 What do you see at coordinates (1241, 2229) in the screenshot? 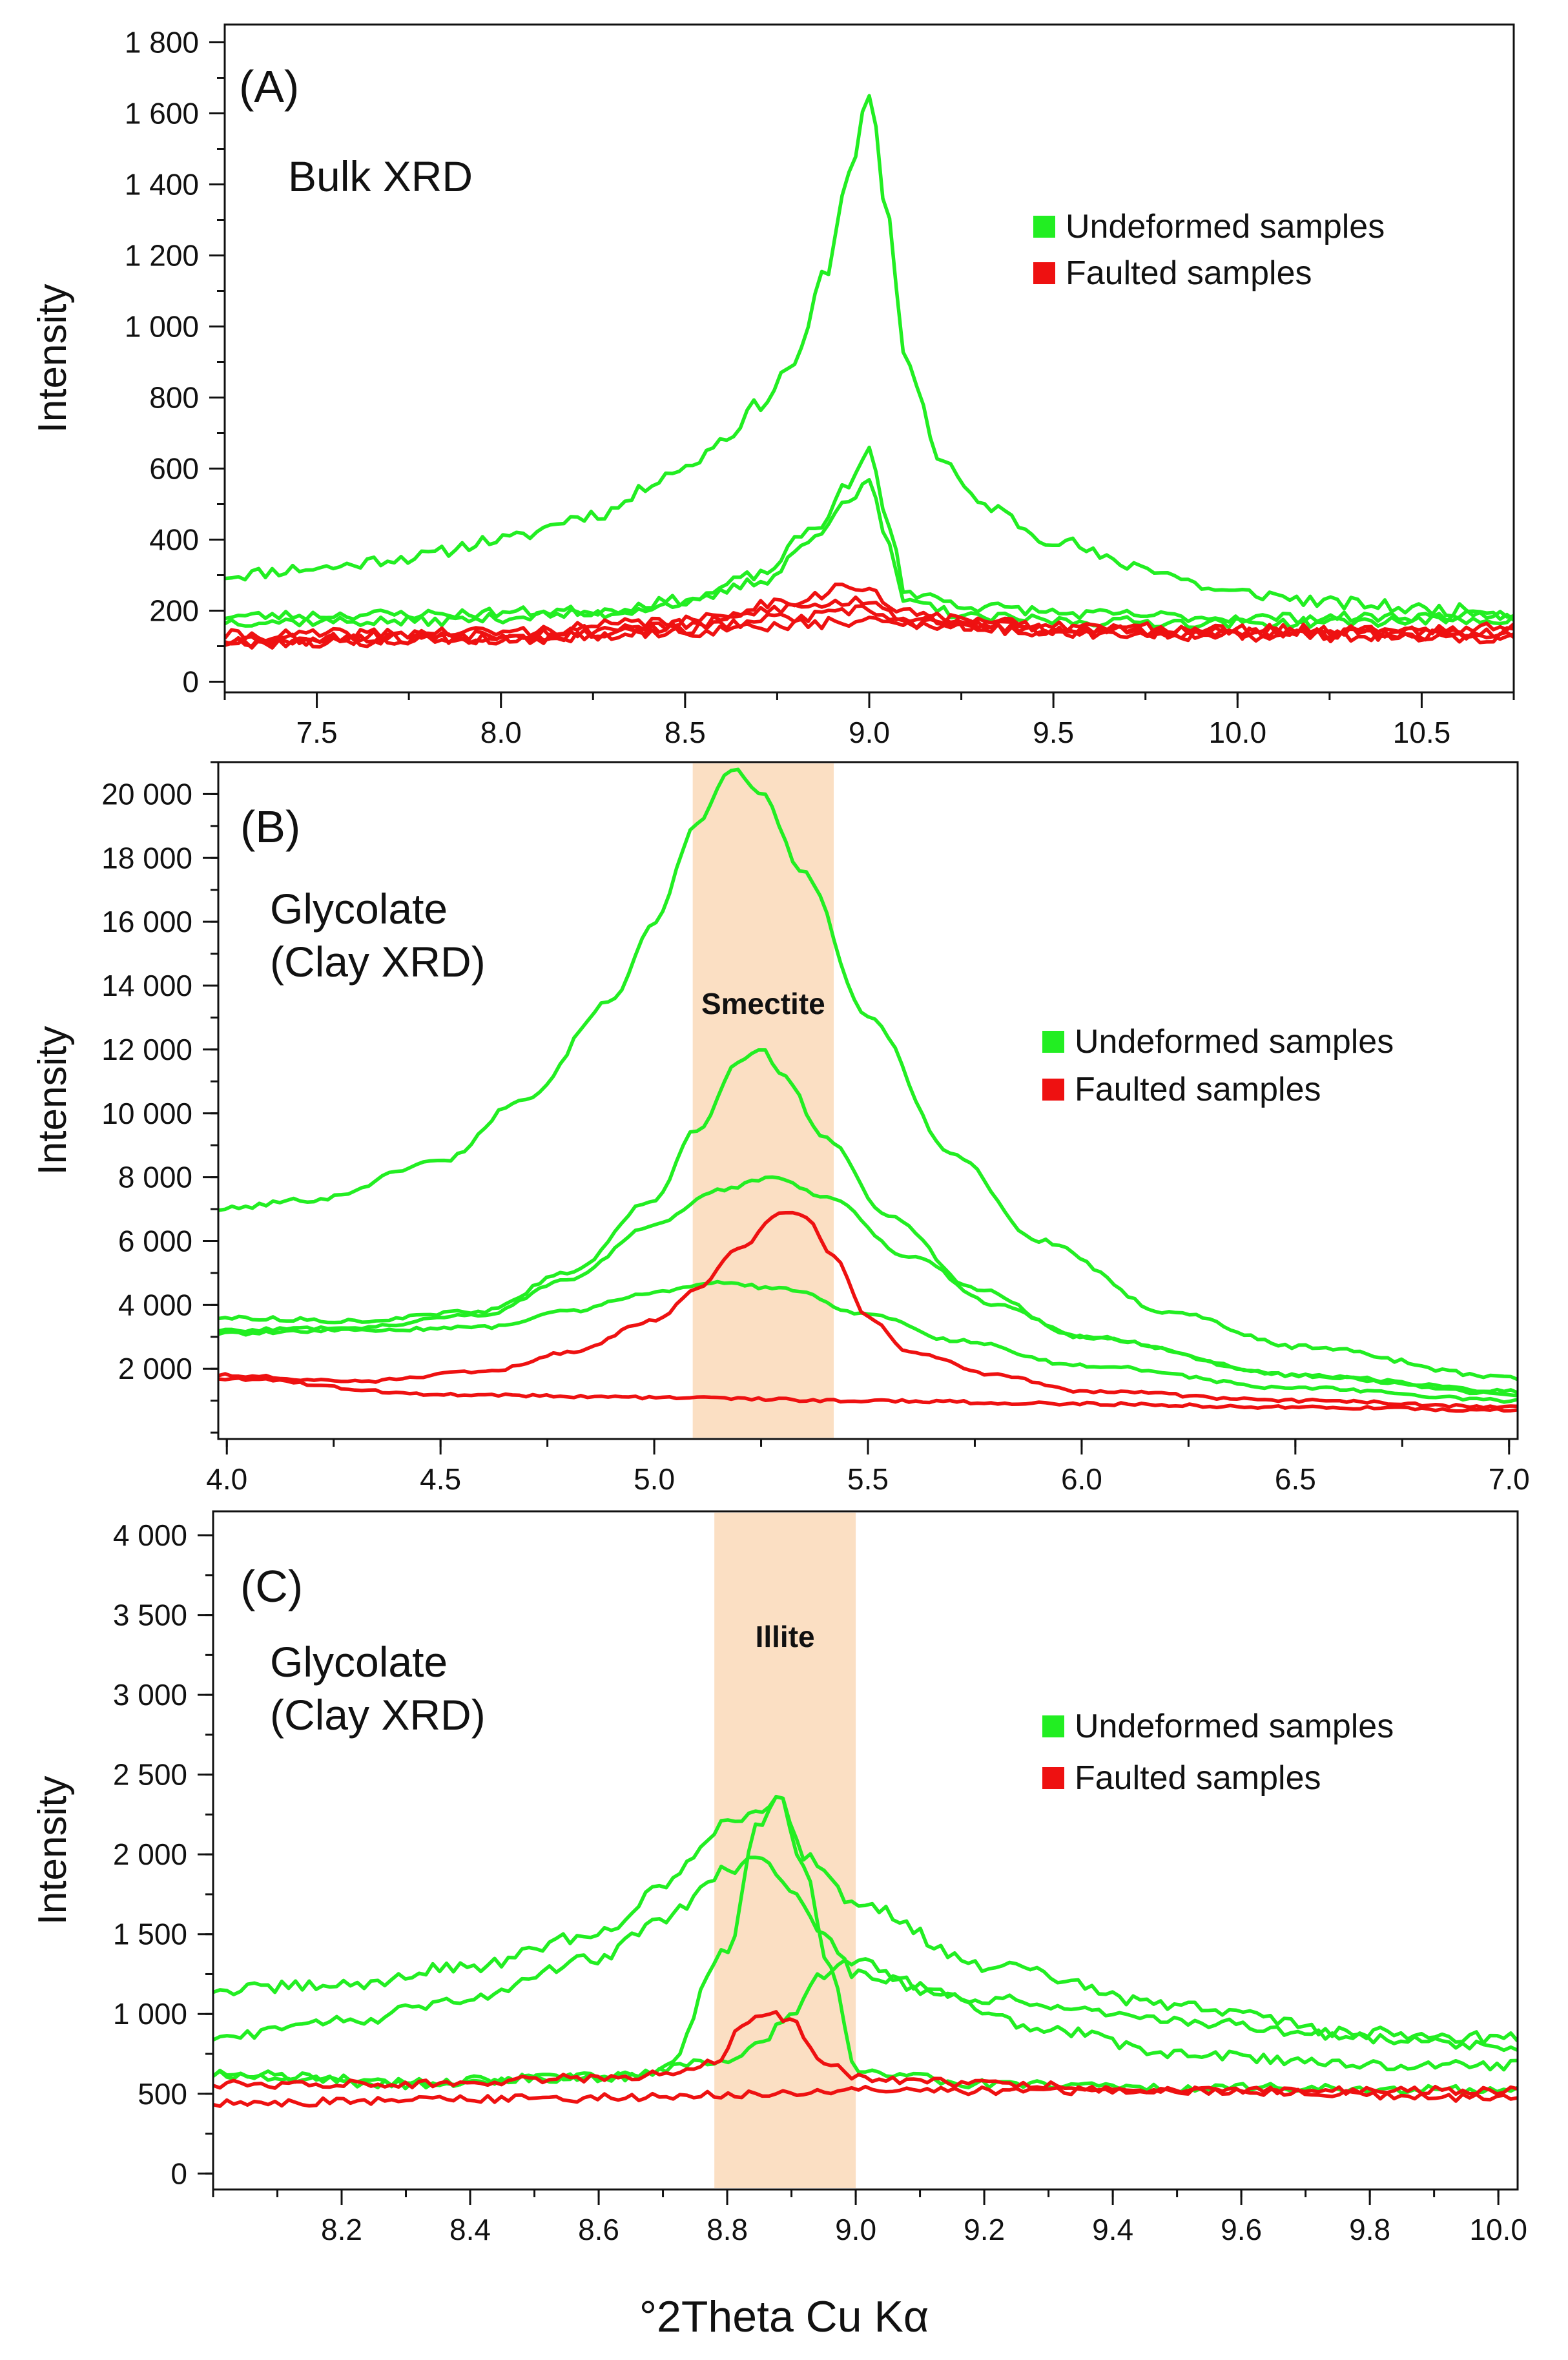
I see `x-tick-label: 9.6` at bounding box center [1241, 2229].